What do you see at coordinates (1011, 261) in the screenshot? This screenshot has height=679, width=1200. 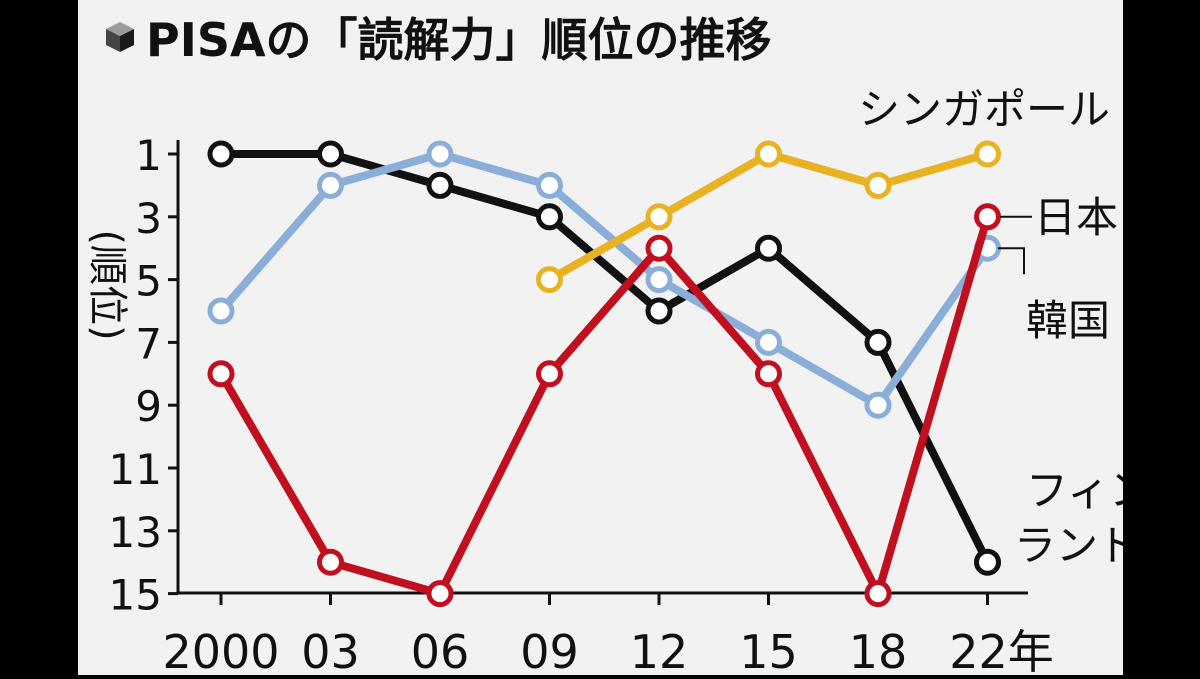 I see `leader-line-korea` at bounding box center [1011, 261].